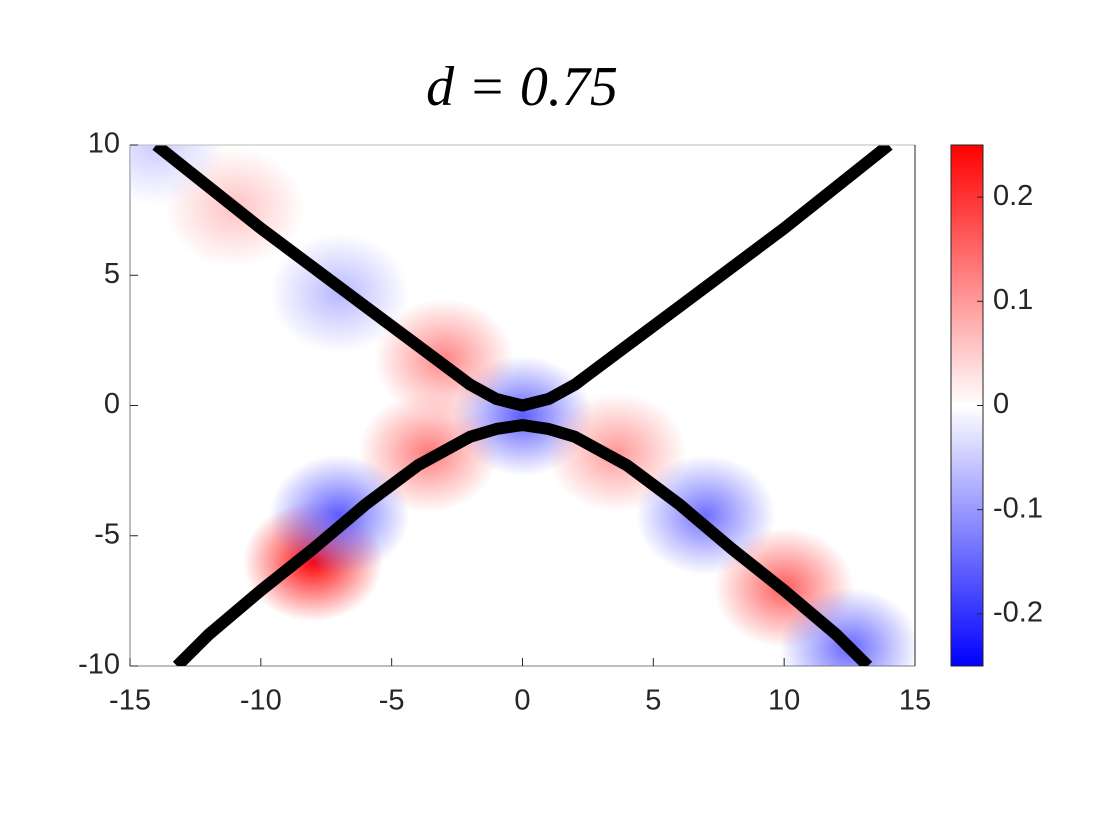  Describe the element at coordinates (522, 701) in the screenshot. I see `x-tick-label: 0` at that location.